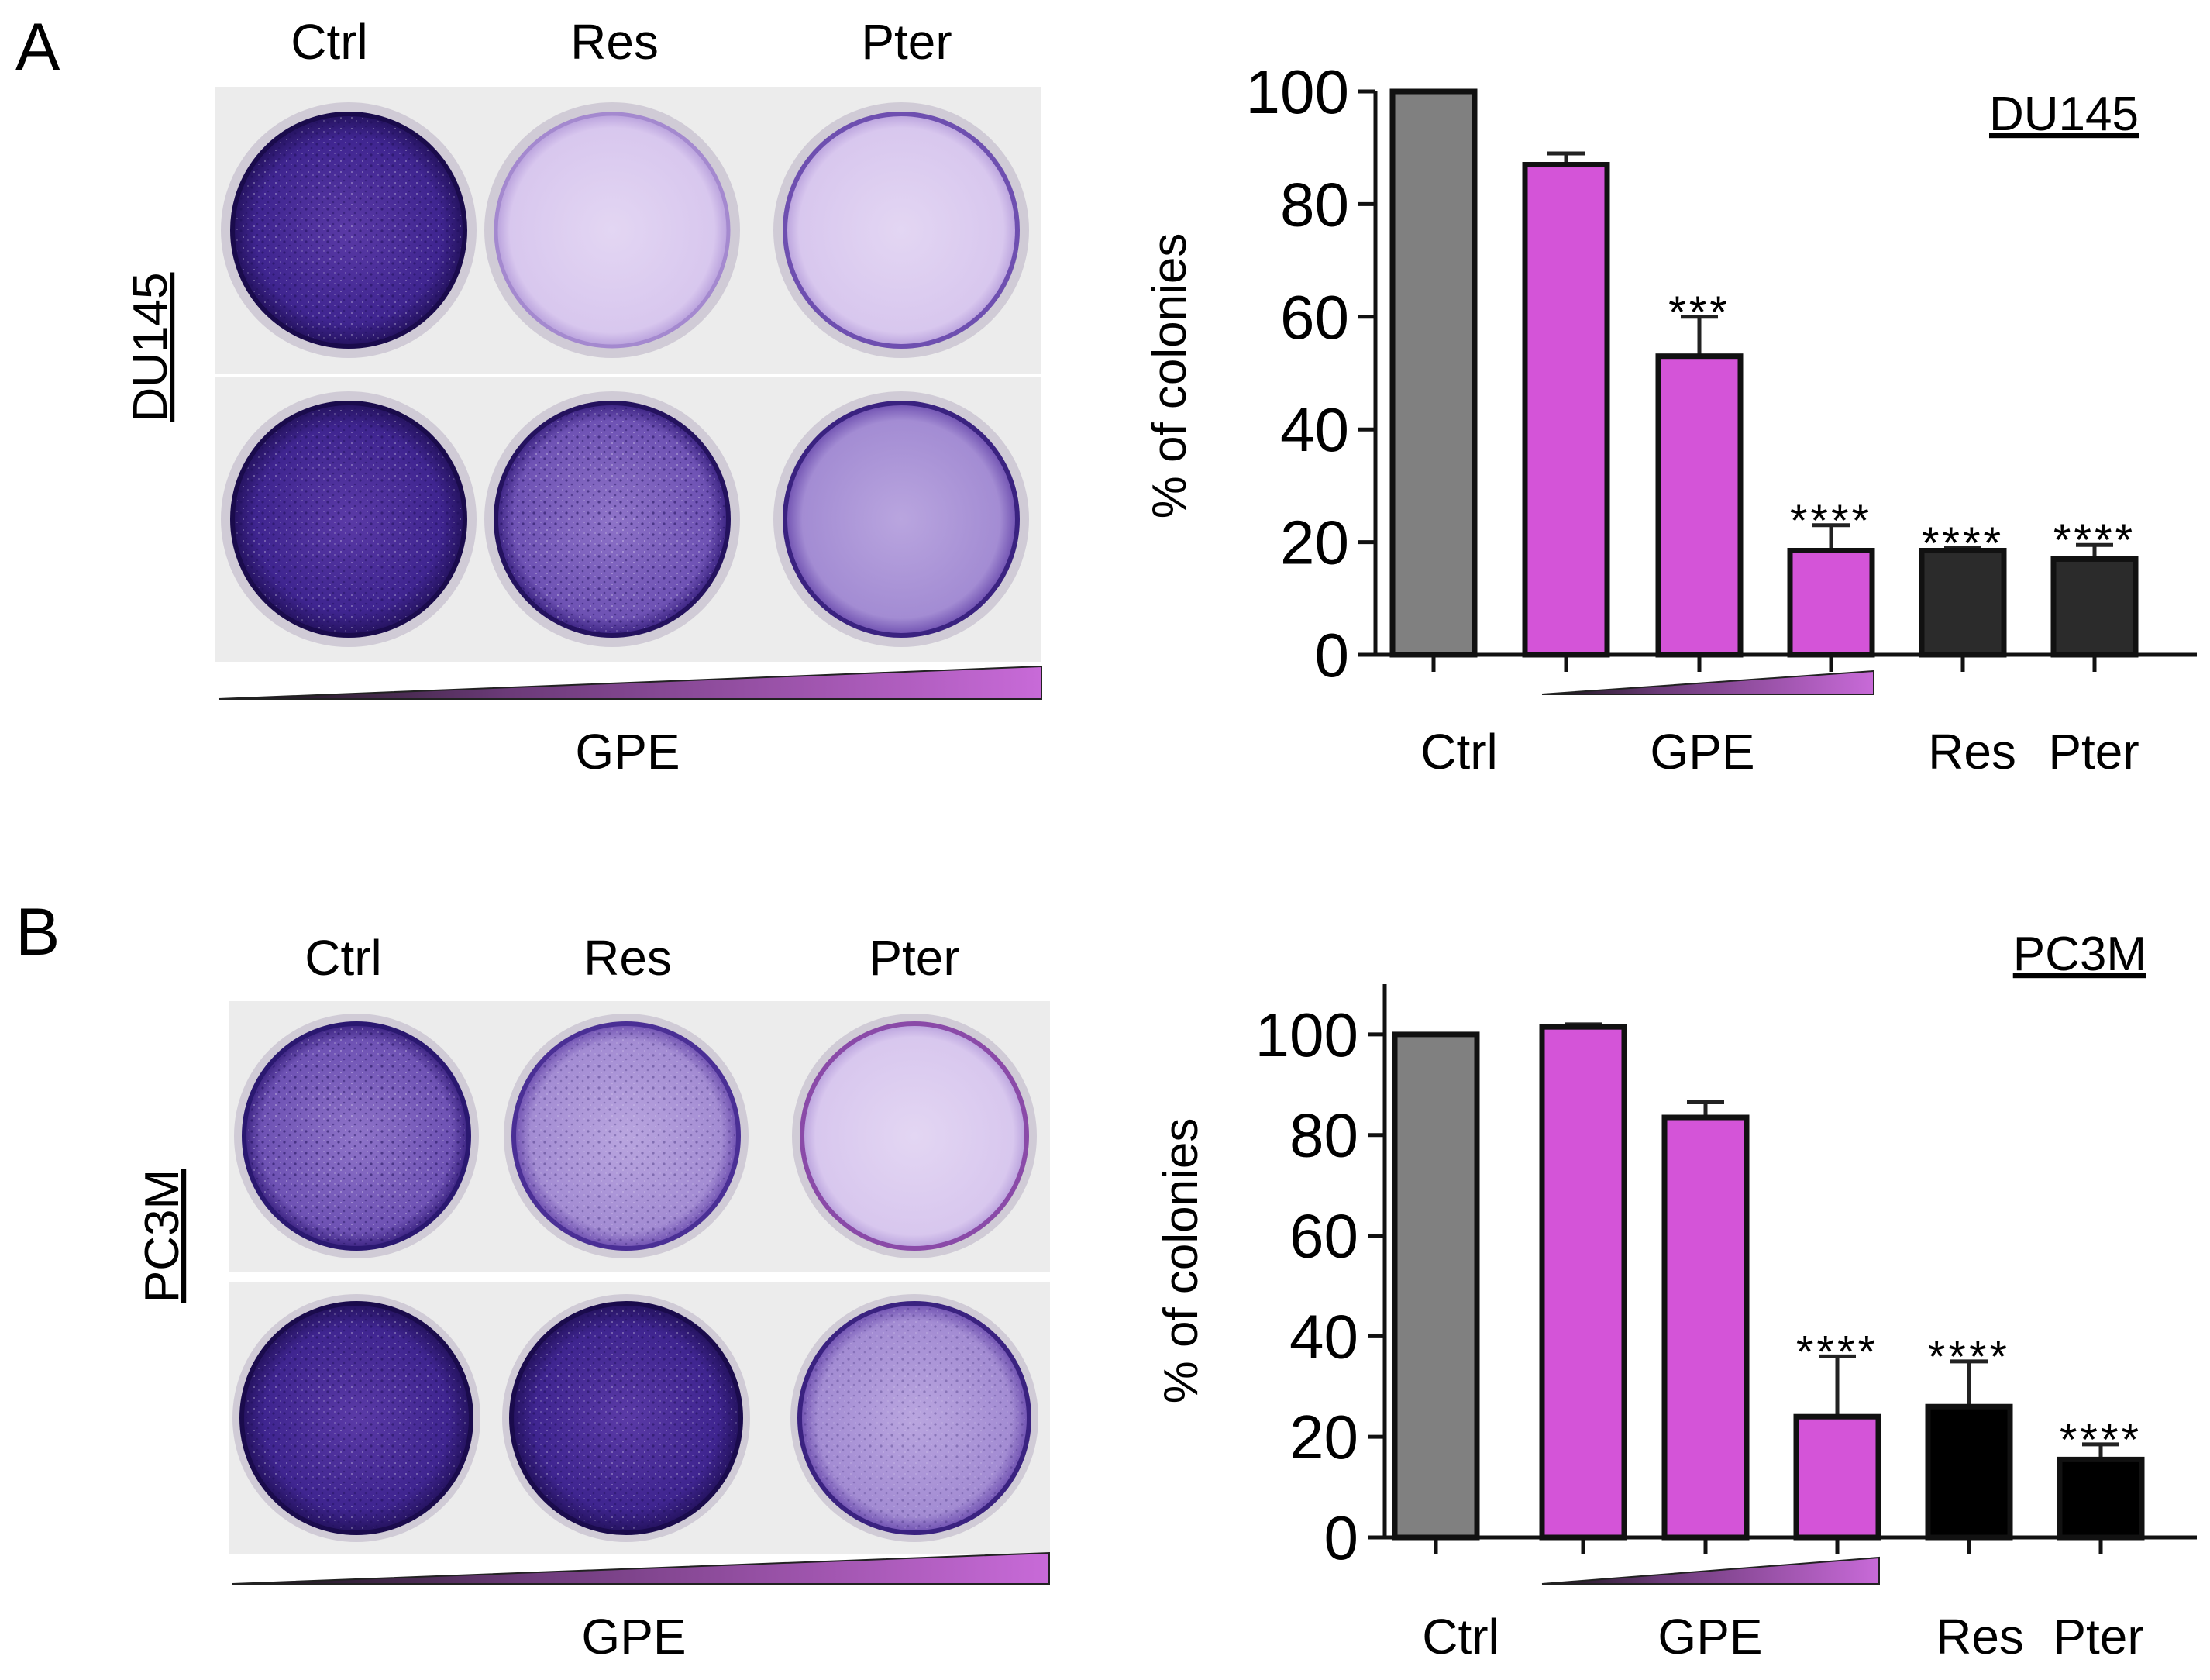 The image size is (2210, 1680). Describe the element at coordinates (1460, 1637) in the screenshot. I see `chart-b-x-group-label: Ctrl` at that location.